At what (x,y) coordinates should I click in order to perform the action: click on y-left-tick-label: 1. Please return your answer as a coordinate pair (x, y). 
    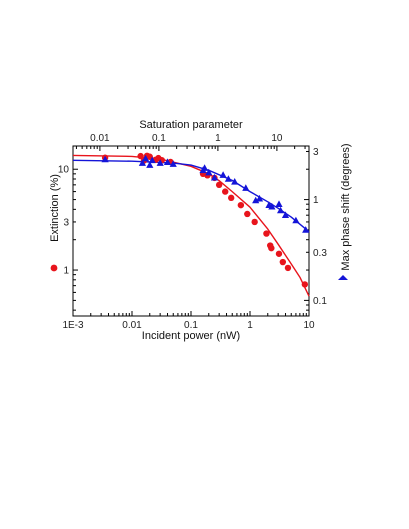
    Looking at the image, I should click on (66, 271).